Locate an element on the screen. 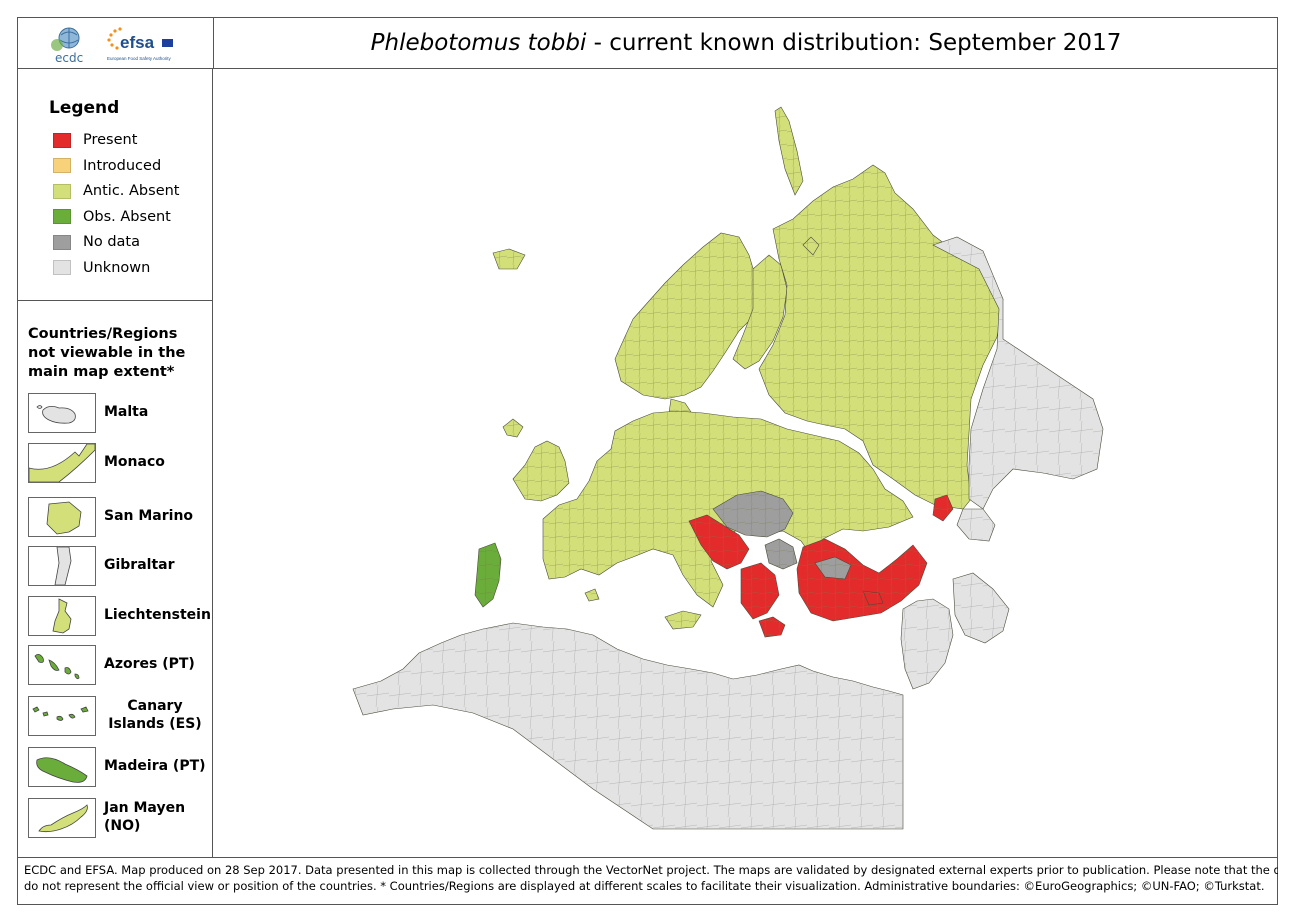  ecdc-logo: ecdc is located at coordinates (67, 46).